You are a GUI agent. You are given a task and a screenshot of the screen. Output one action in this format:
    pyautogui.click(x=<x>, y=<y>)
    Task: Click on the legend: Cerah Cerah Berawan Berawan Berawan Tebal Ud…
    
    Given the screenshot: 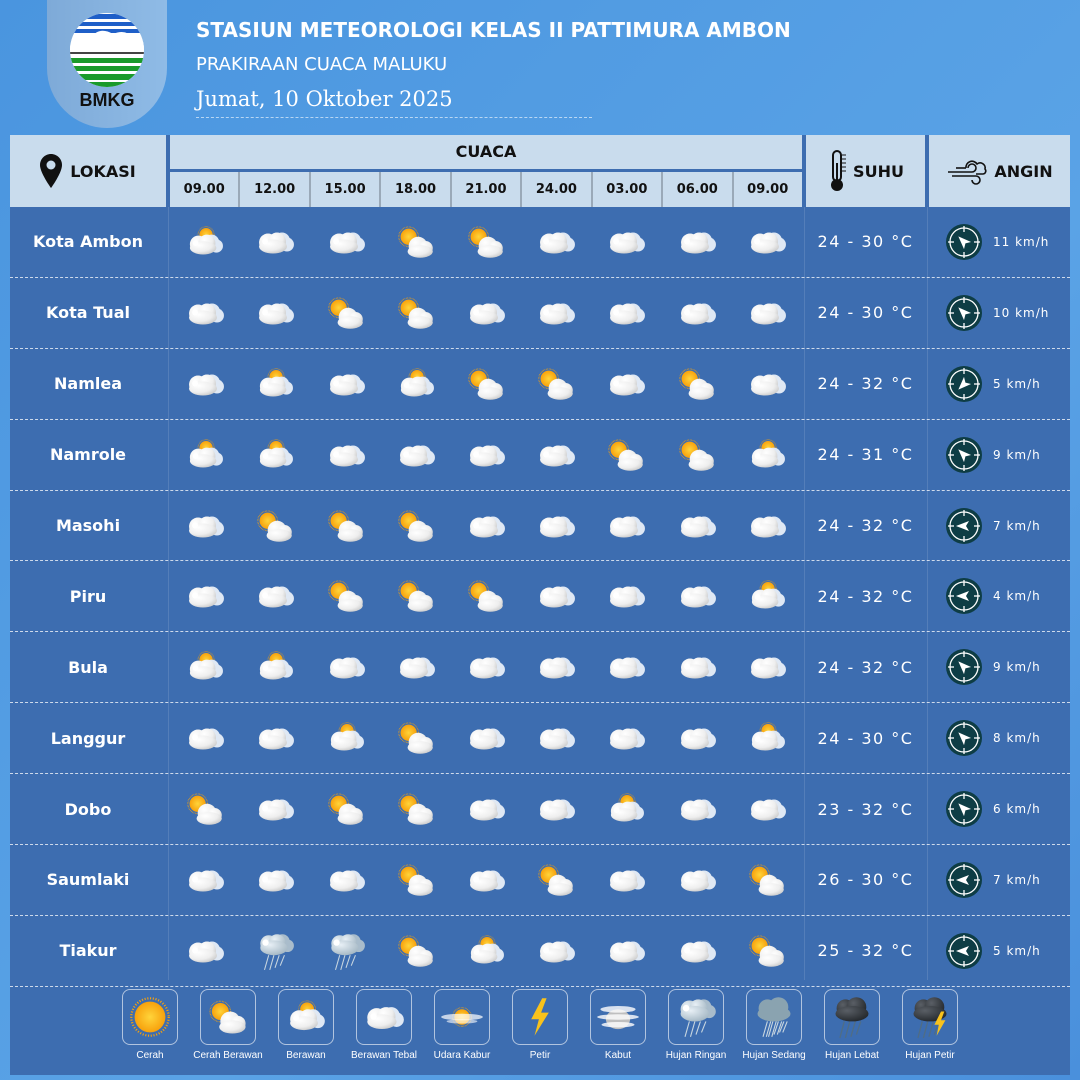 What is the action you would take?
    pyautogui.click(x=540, y=1031)
    